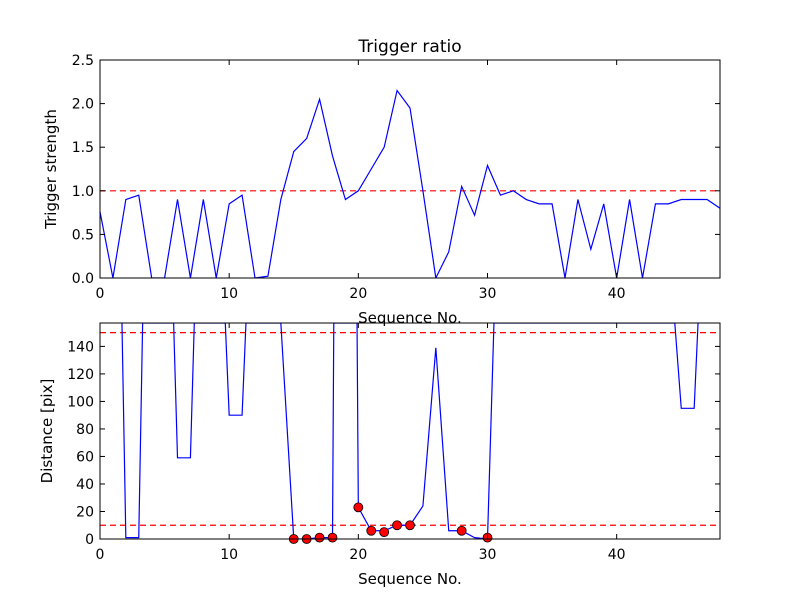  What do you see at coordinates (83, 105) in the screenshot?
I see `top-y-tick-label: 2.0` at bounding box center [83, 105].